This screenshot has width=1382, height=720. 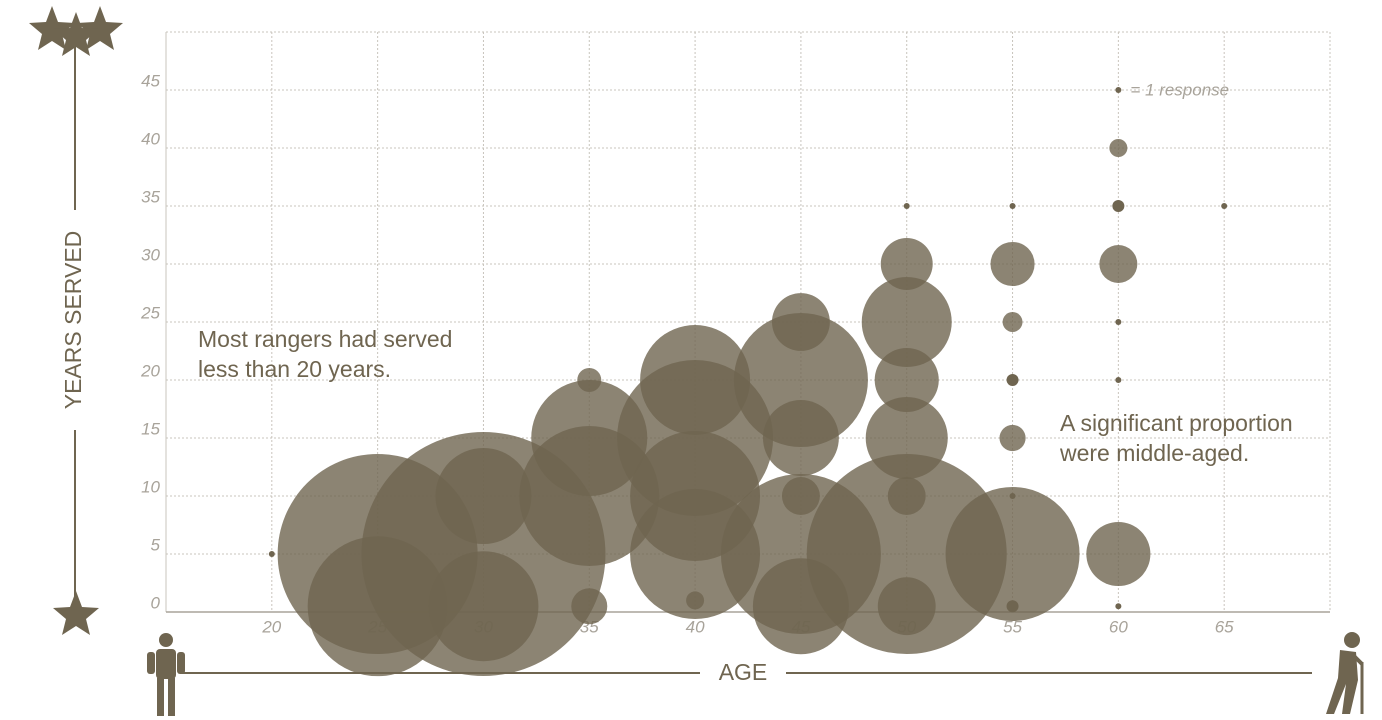 What do you see at coordinates (150, 370) in the screenshot?
I see `y-tick-label: 20` at bounding box center [150, 370].